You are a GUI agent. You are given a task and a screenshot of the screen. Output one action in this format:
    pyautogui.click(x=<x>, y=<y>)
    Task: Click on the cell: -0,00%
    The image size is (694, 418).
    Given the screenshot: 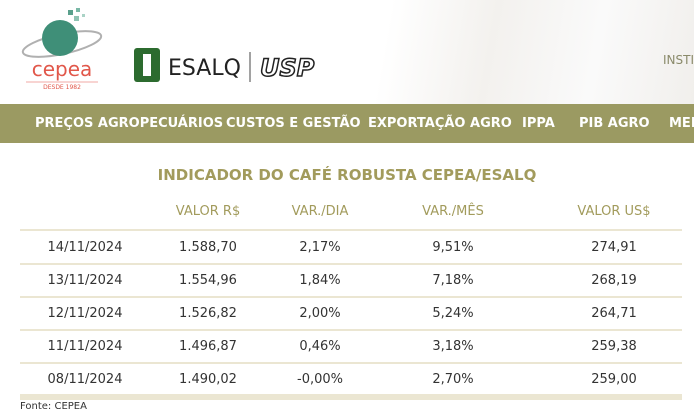 What is the action you would take?
    pyautogui.click(x=320, y=379)
    